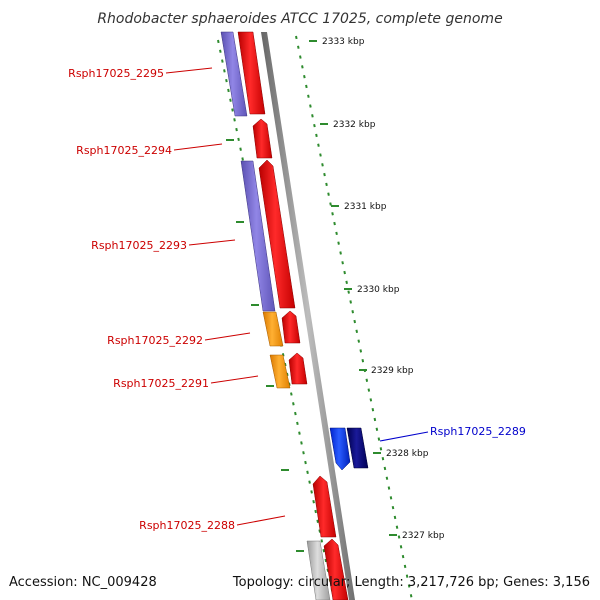 The image size is (600, 600). Describe the element at coordinates (407, 454) in the screenshot. I see `tick-label: 2328 kbp` at that location.